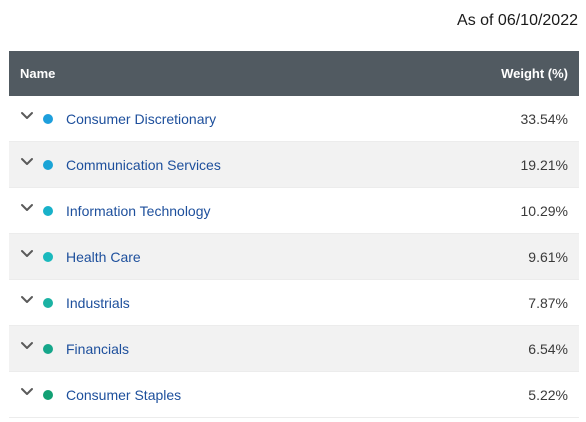 The image size is (586, 422). I want to click on table-row: Consumer Staples 5.22%, so click(294, 395).